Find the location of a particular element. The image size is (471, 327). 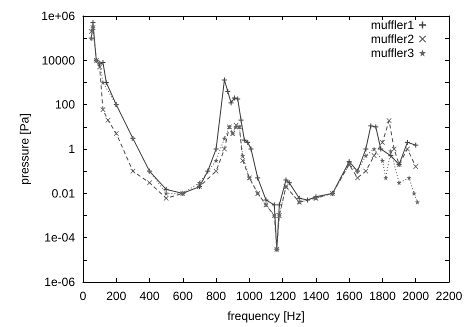

y-tick-label: 100 is located at coordinates (65, 105).